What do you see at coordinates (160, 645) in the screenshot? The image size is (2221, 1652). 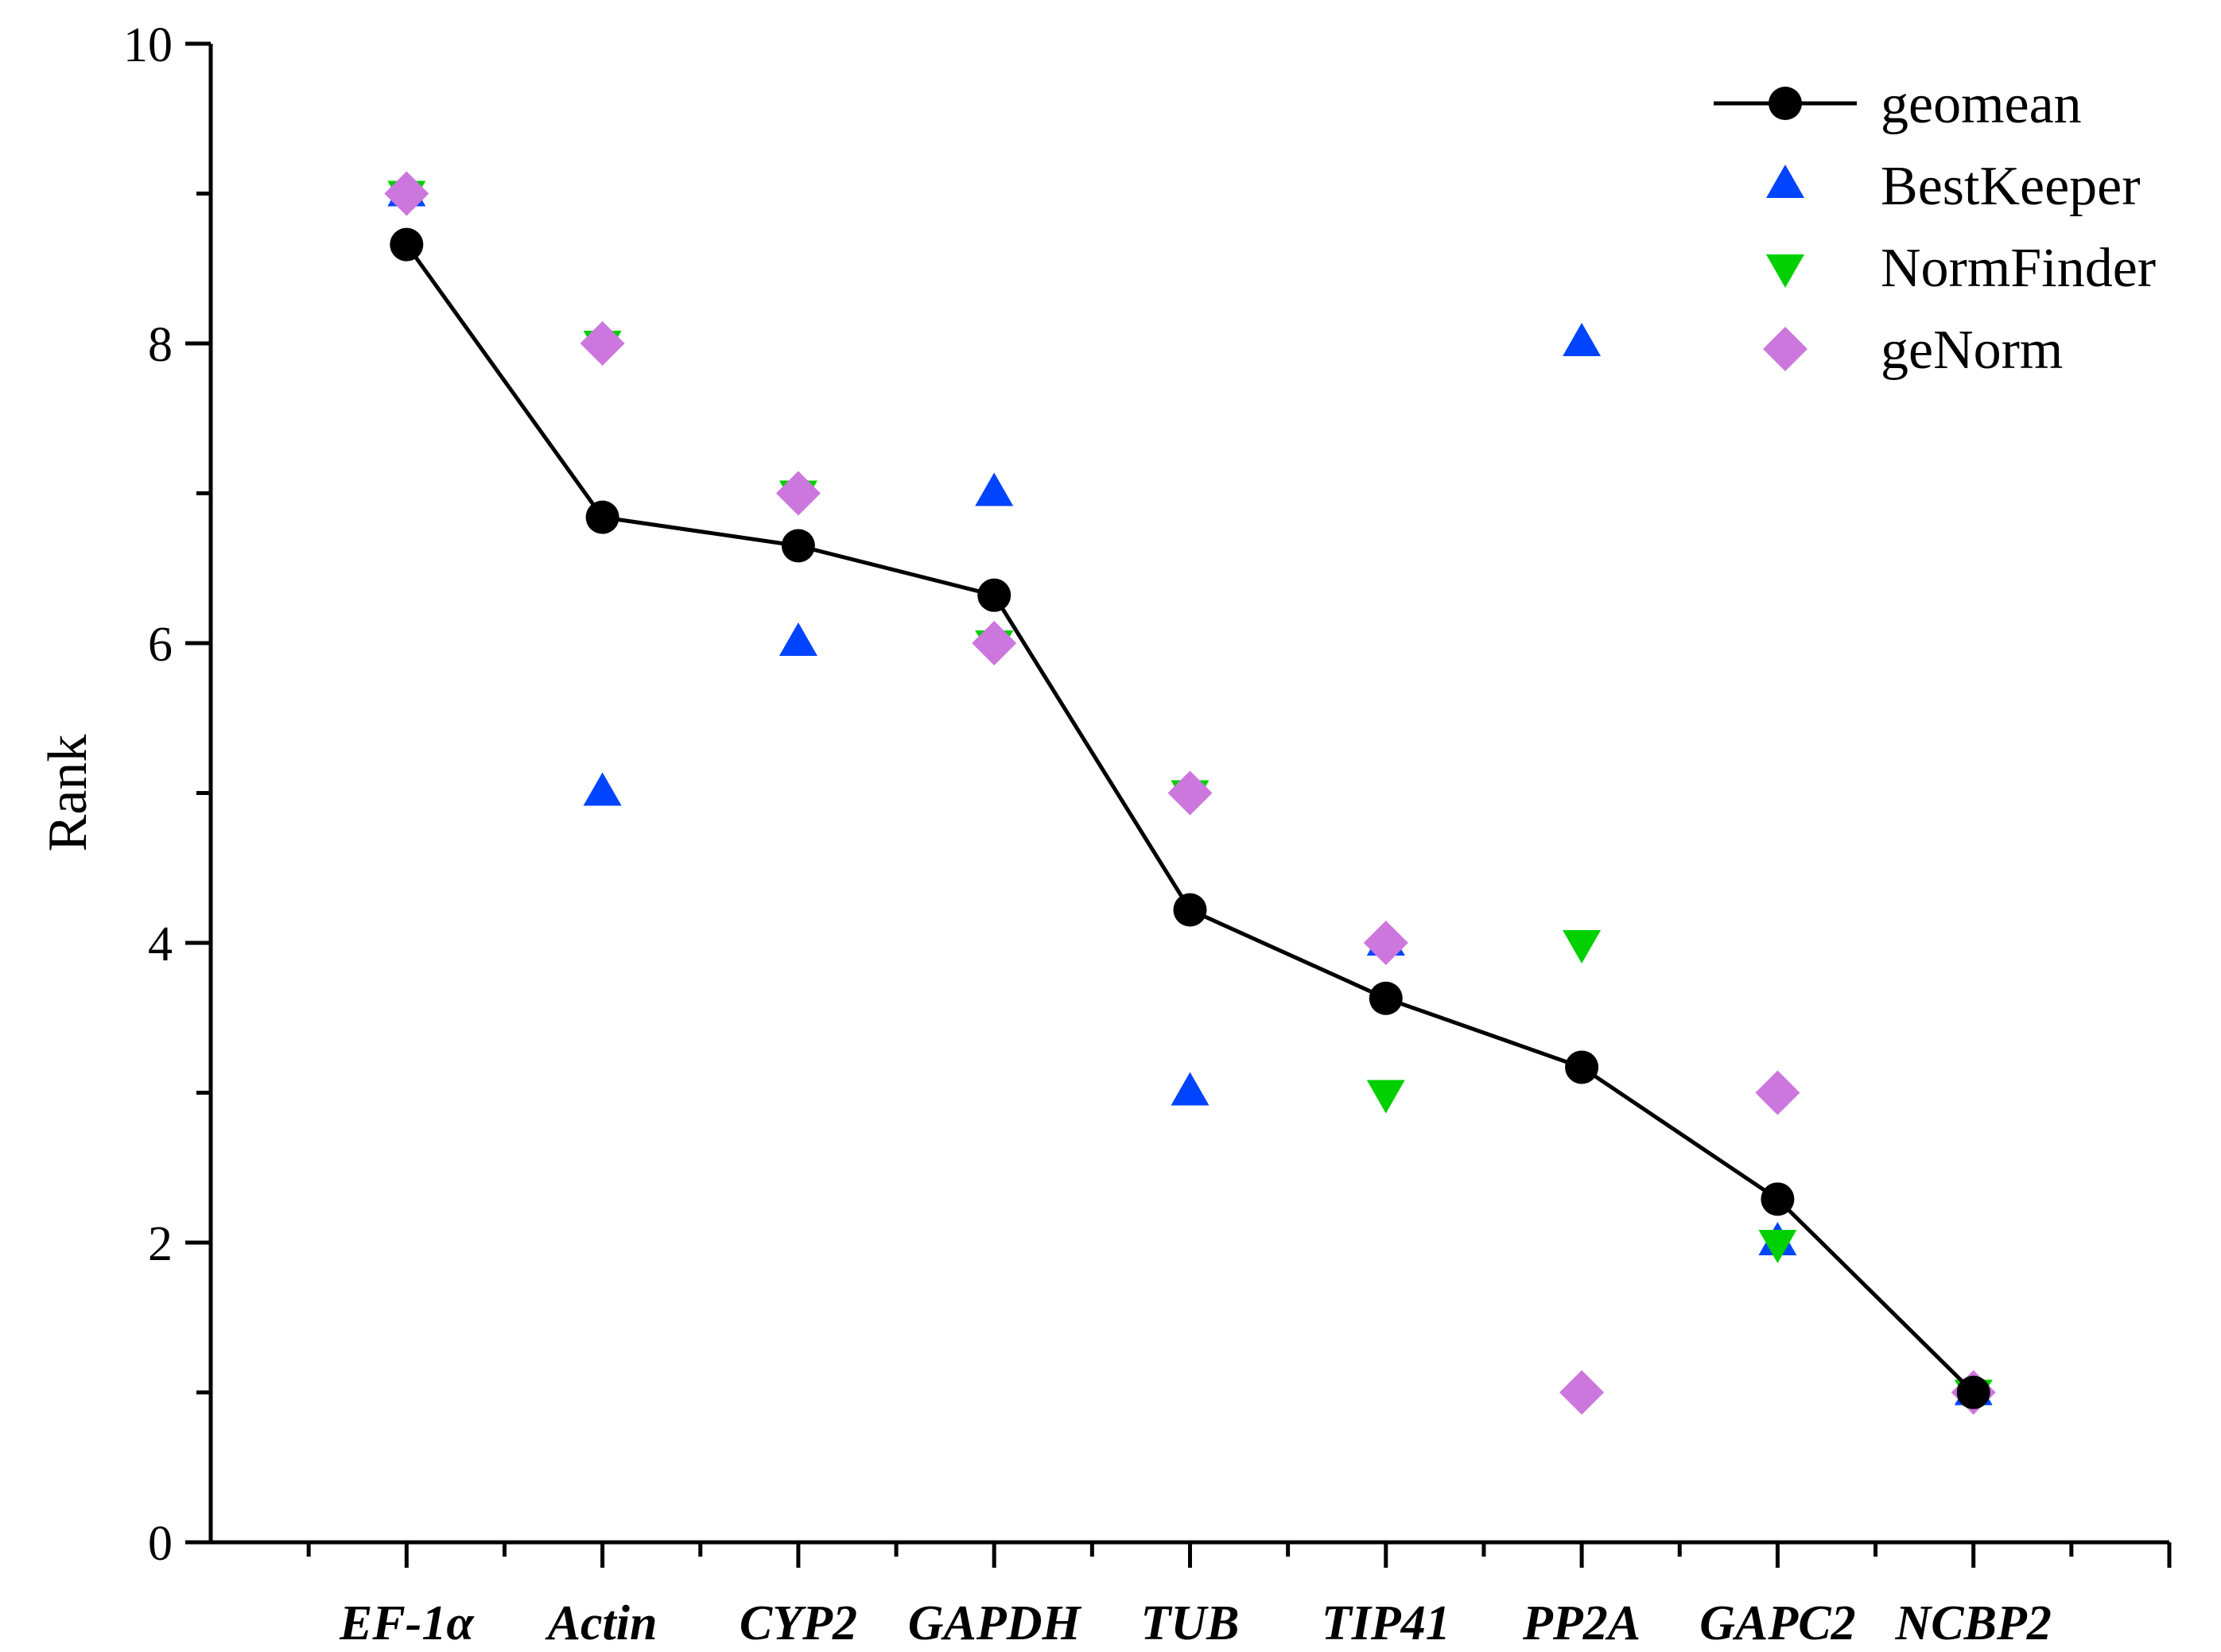 I see `y-tick-label: 6` at bounding box center [160, 645].